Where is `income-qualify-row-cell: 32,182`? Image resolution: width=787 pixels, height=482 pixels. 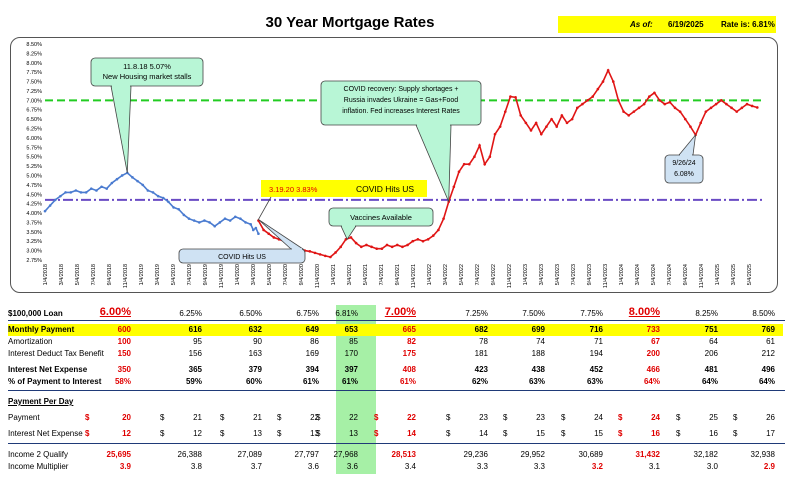
income-qualify-row-cell: 32,182 is located at coordinates (705, 454).